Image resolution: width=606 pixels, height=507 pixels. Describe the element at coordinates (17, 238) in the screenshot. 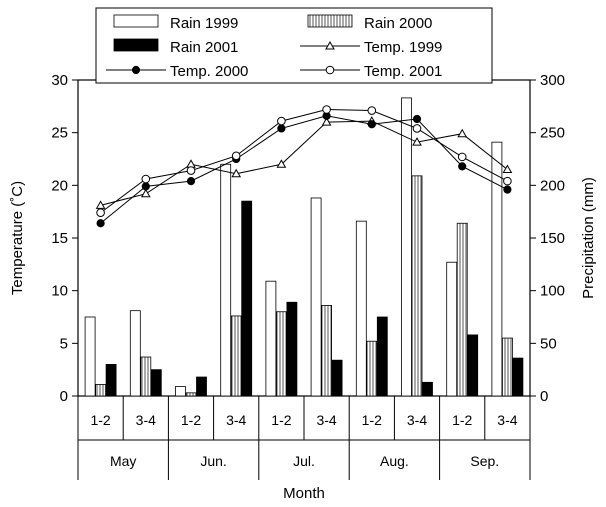

I see `y-axis-left-title: Temperature (˚C)` at that location.